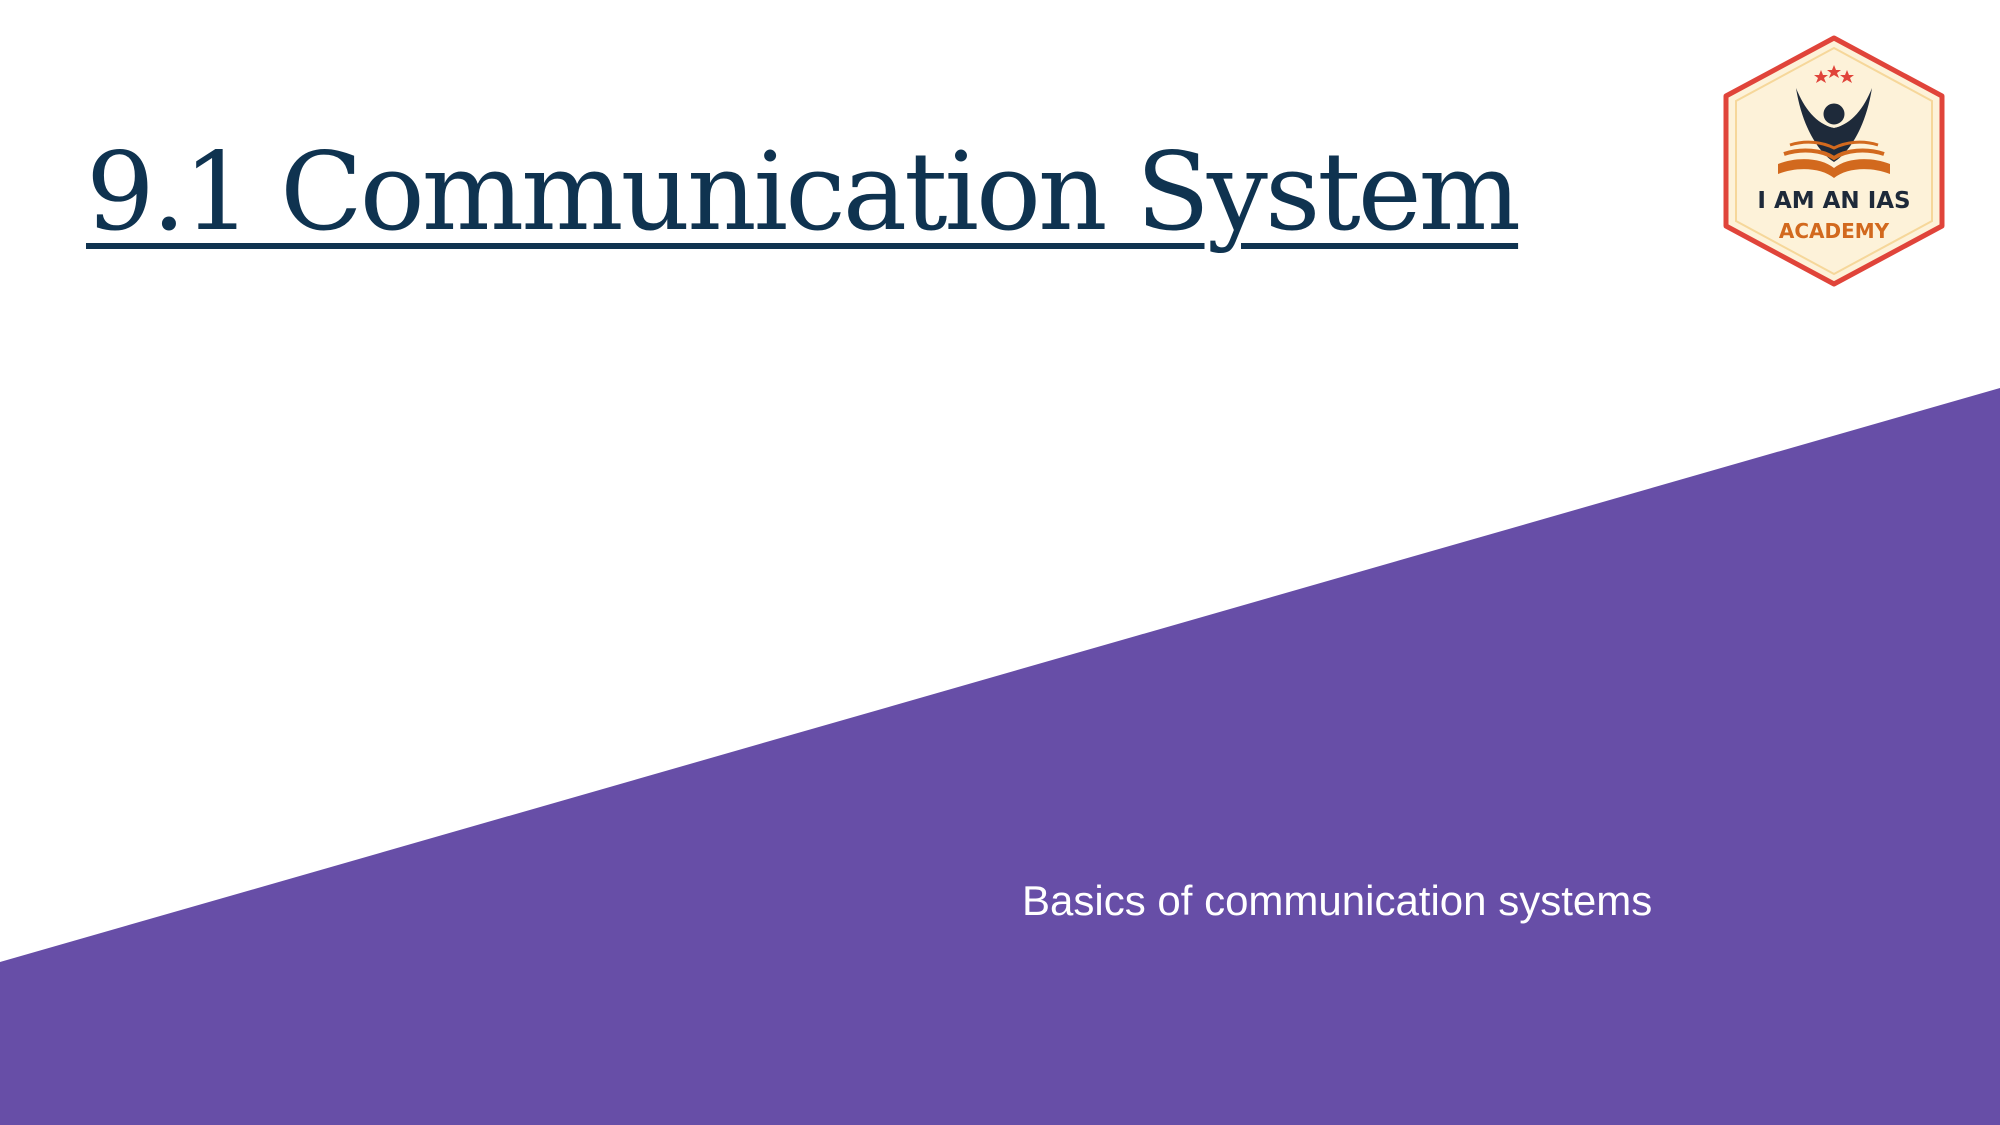  Describe the element at coordinates (1337, 900) in the screenshot. I see `slide-subtitle: Basics of communication systems` at that location.